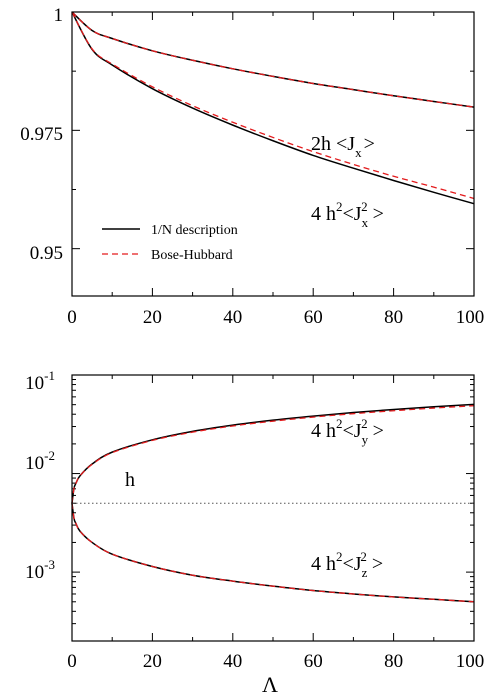 Image resolution: width=497 pixels, height=695 pixels. I want to click on top-x-tick-label: 80, so click(393, 317).